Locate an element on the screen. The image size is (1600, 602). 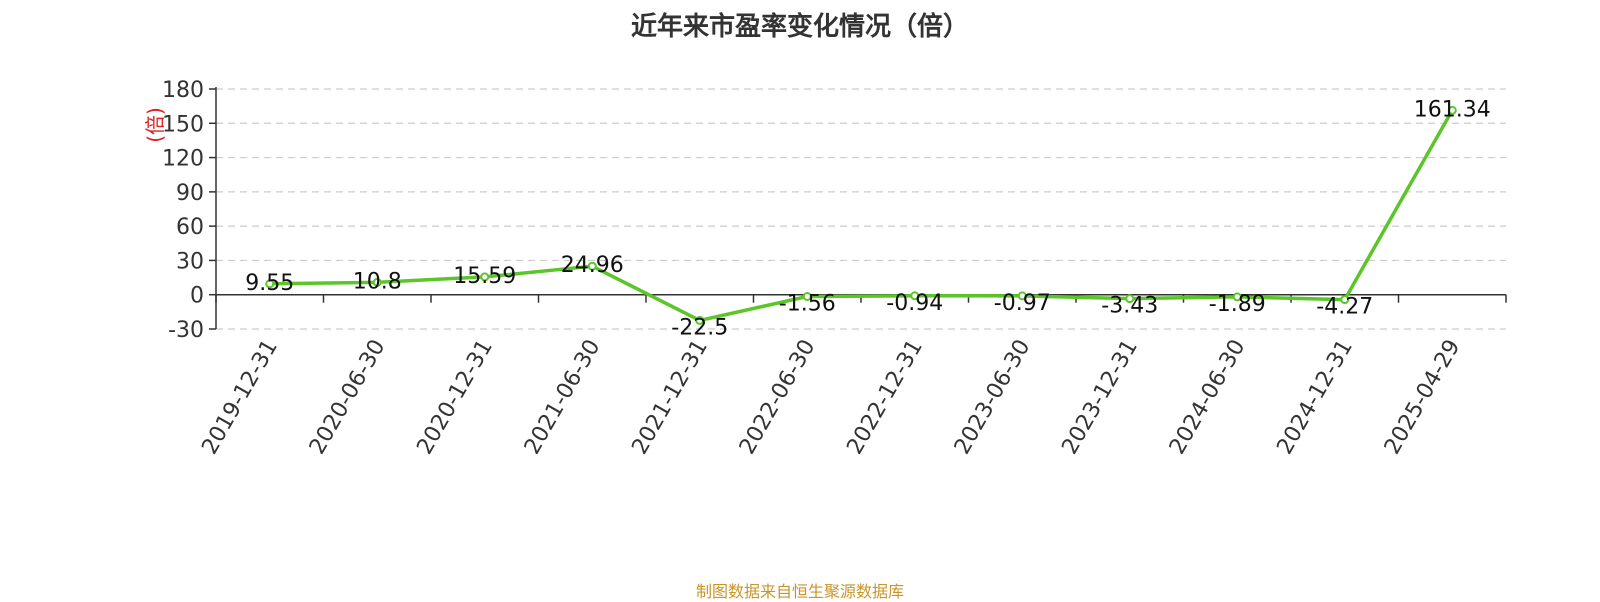
data-label: 15.59 is located at coordinates (484, 276).